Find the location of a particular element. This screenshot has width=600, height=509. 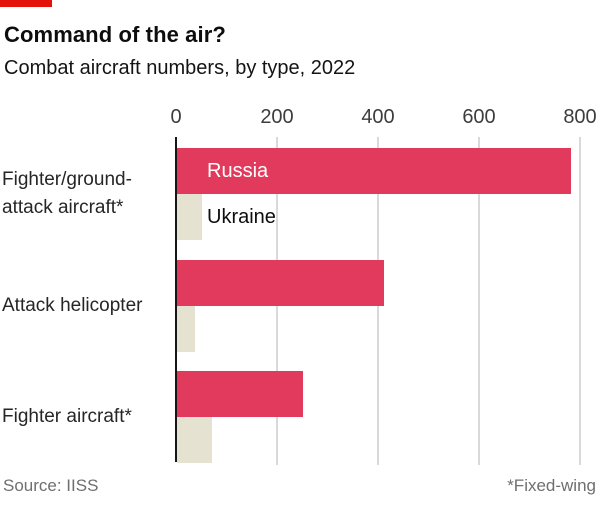

legend-label-russia: Russia is located at coordinates (238, 171).